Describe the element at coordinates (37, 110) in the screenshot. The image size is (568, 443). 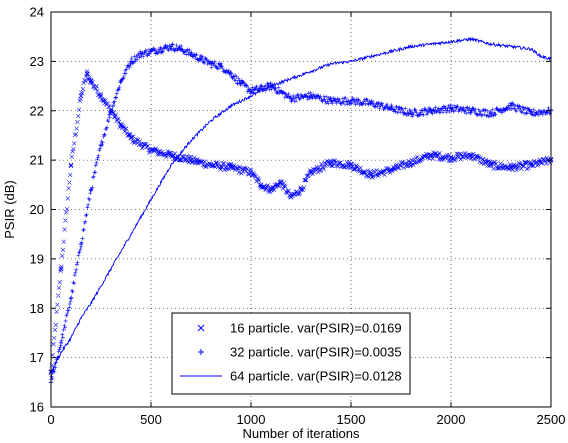
I see `y-tick-label: 22` at that location.